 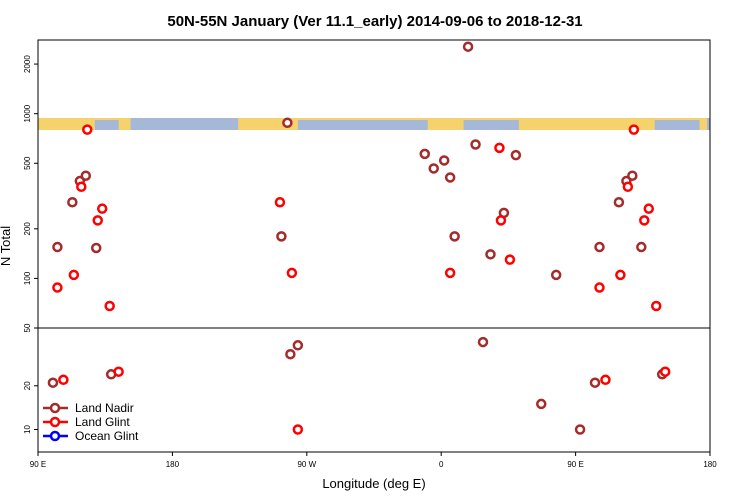 I want to click on legend-marker-land-glint, so click(x=55, y=422).